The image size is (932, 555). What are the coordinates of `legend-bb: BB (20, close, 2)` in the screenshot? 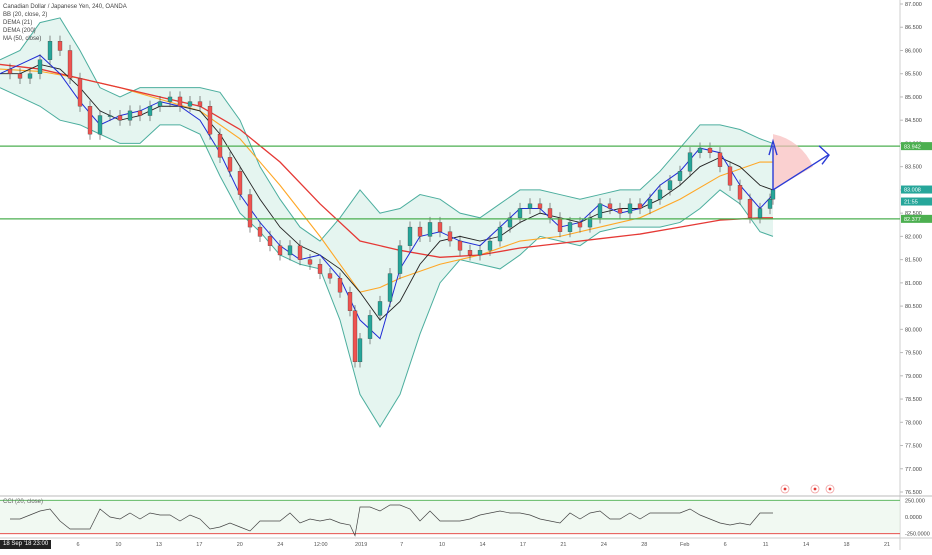 It's located at (25, 15).